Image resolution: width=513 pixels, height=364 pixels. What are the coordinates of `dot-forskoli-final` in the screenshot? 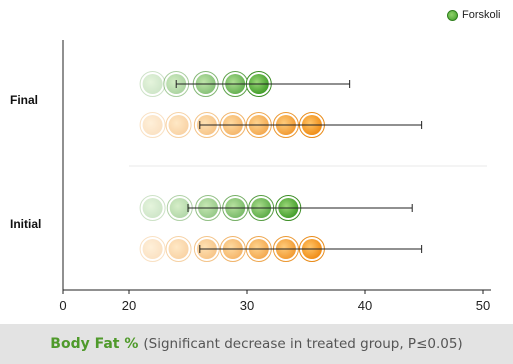 It's located at (152, 84).